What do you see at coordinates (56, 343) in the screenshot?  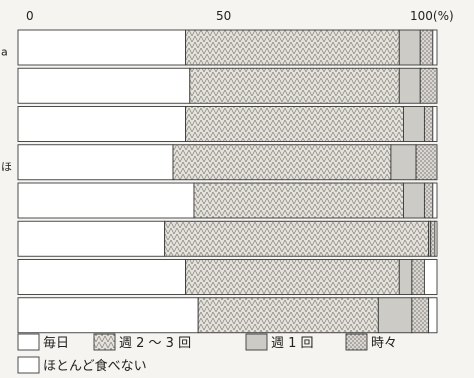 I see `legend-label-1: 毎日` at bounding box center [56, 343].